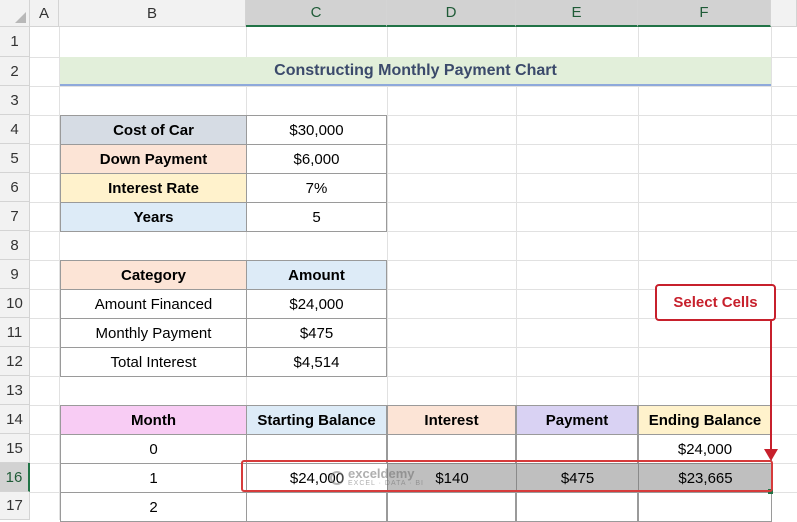  What do you see at coordinates (15, 158) in the screenshot?
I see `row-header-5: 5` at bounding box center [15, 158].